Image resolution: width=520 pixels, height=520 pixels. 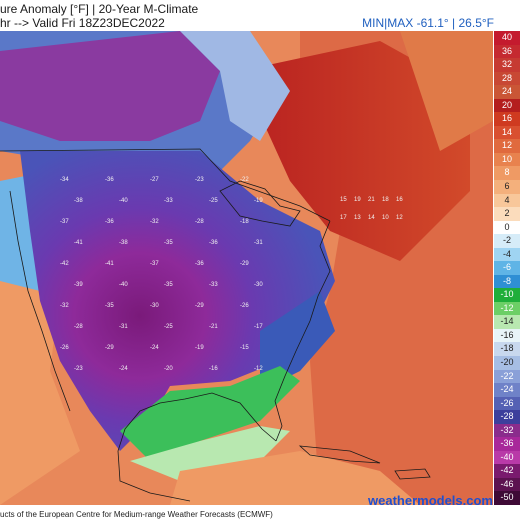 I want to click on legend-tick: -24, so click(x=507, y=390).